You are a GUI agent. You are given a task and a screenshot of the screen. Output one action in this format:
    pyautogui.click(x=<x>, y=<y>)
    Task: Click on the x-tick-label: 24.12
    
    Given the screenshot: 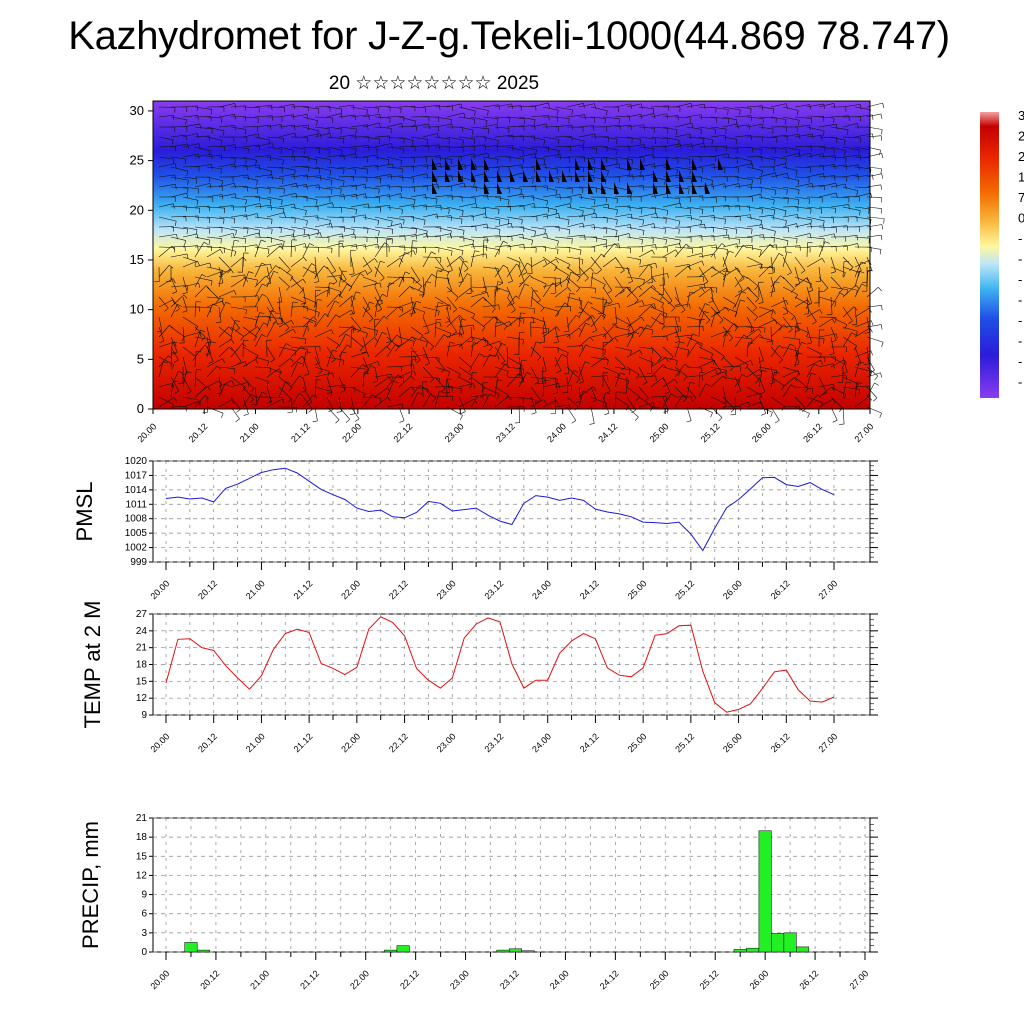 What is the action you would take?
    pyautogui.click(x=609, y=979)
    